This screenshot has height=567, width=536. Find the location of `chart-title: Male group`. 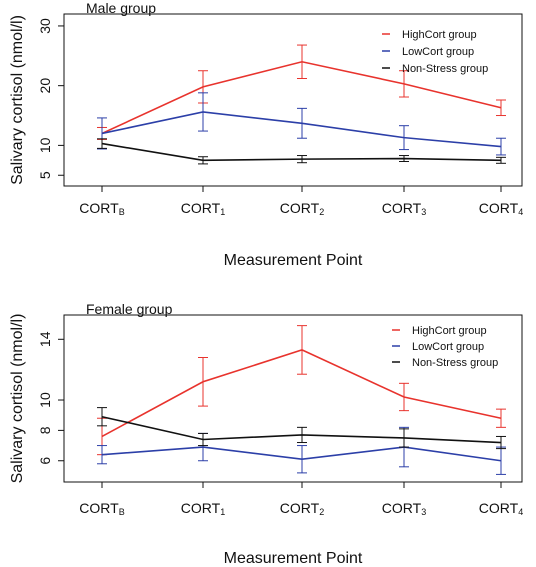

chart-title: Male group is located at coordinates (121, 8).